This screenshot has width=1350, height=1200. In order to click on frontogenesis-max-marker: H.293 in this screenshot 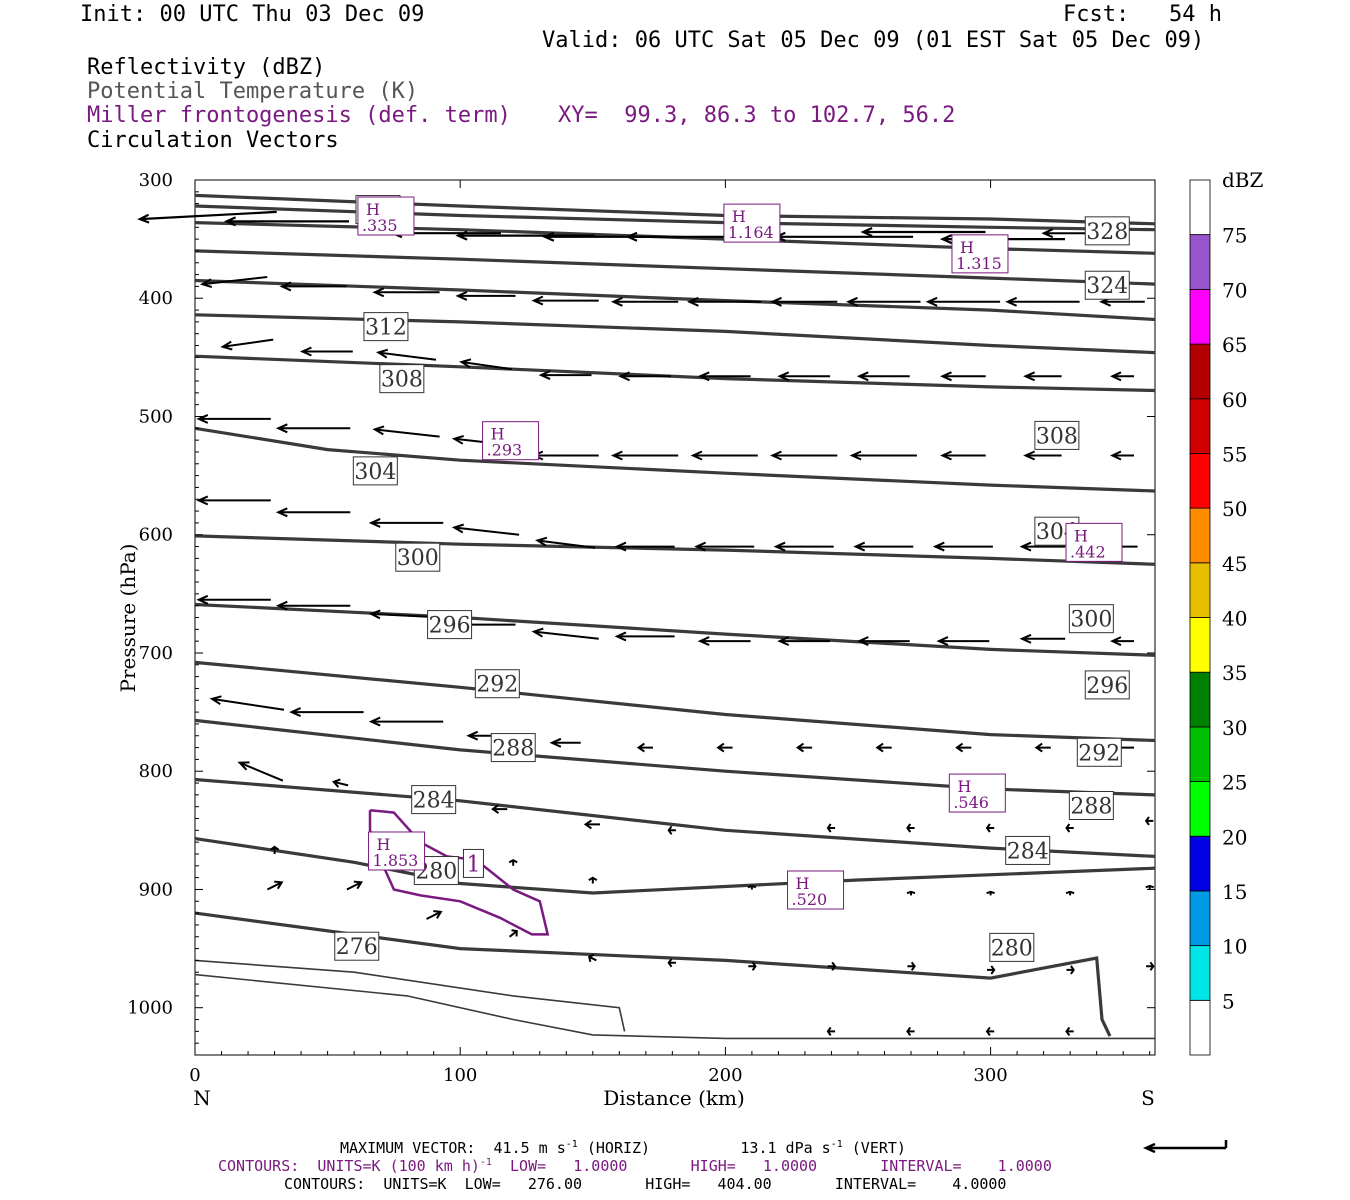, I will do `click(511, 441)`.